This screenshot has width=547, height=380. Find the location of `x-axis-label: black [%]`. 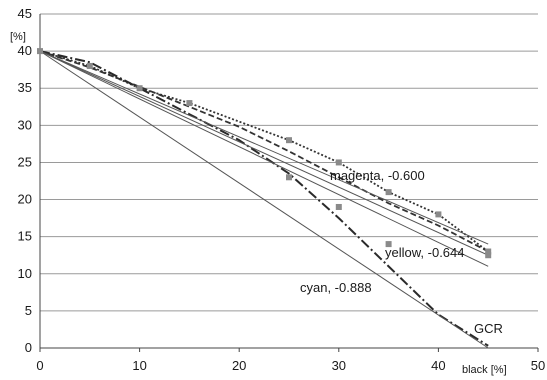

x-axis-label: black [%] is located at coordinates (484, 370).